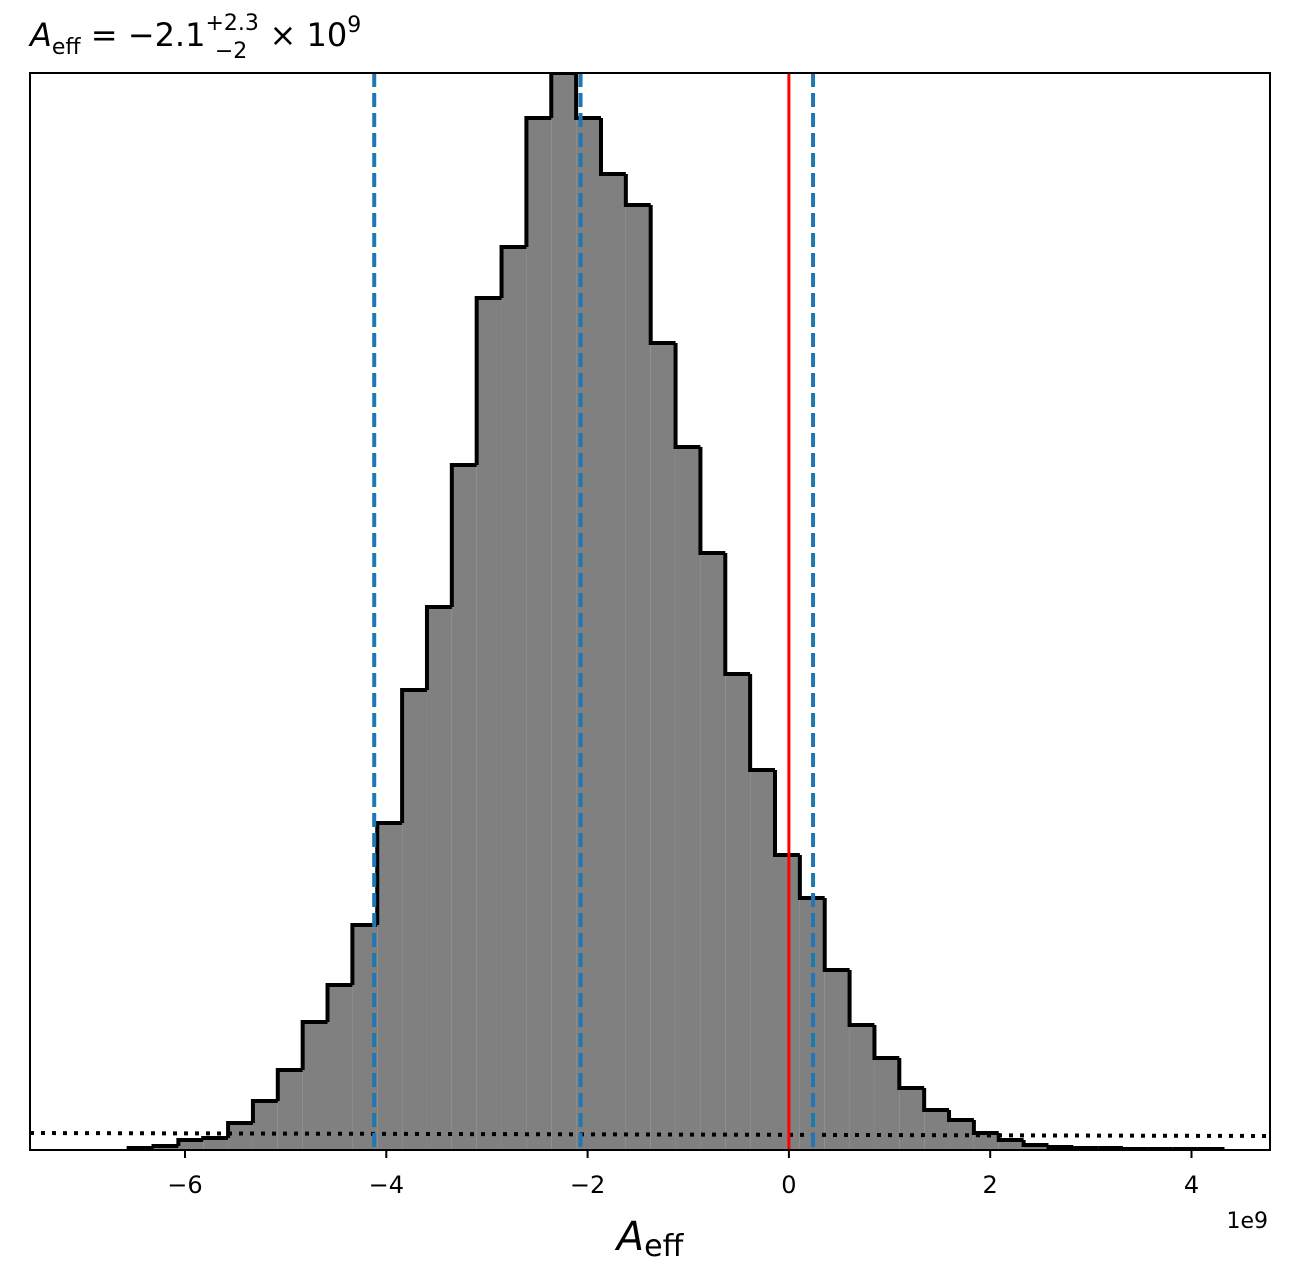 Image resolution: width=1289 pixels, height=1278 pixels. What do you see at coordinates (664, 1246) in the screenshot?
I see `x-label-subscript: eff` at bounding box center [664, 1246].